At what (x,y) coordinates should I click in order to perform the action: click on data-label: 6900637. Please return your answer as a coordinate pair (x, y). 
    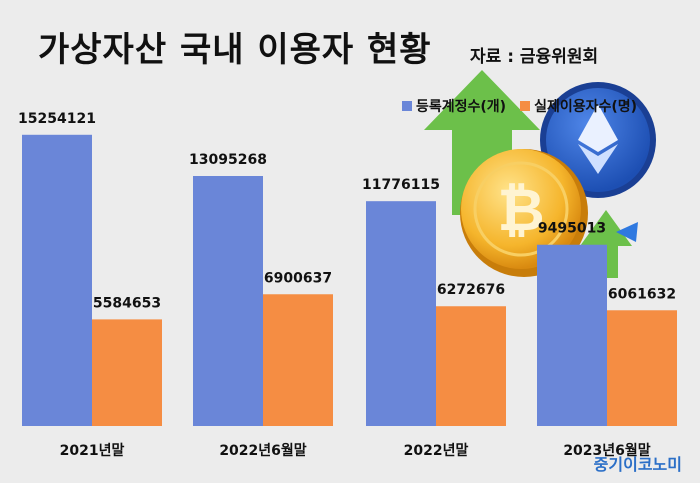
    Looking at the image, I should click on (298, 278).